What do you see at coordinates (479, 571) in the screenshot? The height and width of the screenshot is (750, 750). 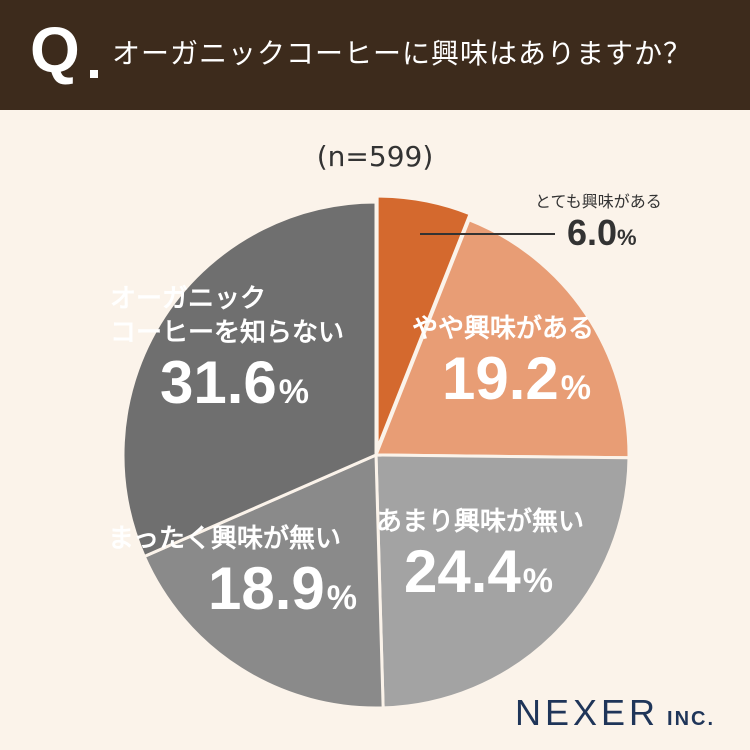 I see `slice-value-notmuch: 24.4%` at bounding box center [479, 571].